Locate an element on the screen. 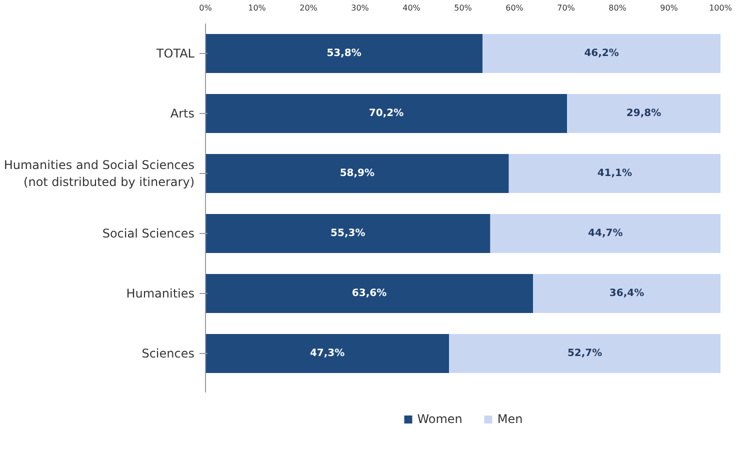  data-label: 55,3% is located at coordinates (348, 233).